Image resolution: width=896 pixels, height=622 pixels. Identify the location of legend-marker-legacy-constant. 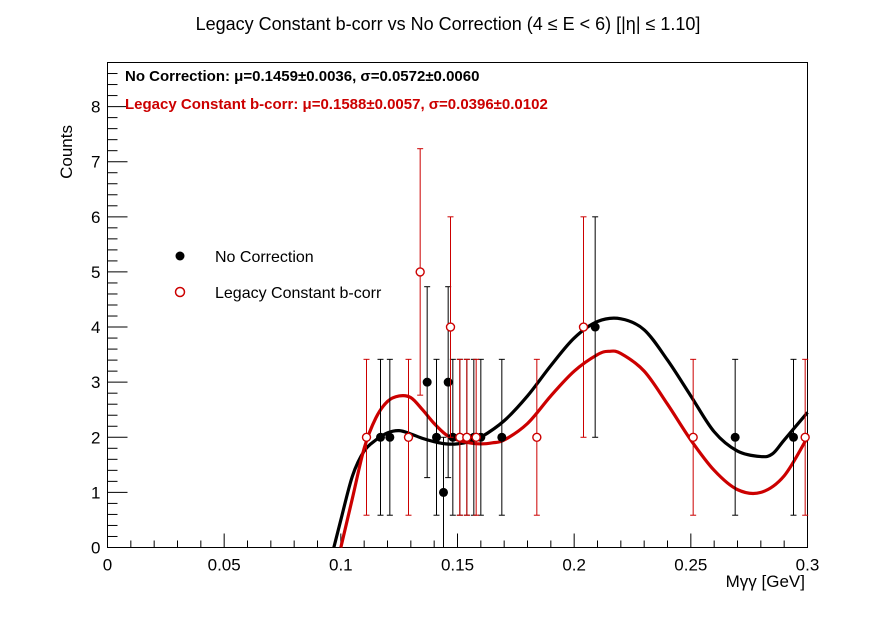
(180, 292).